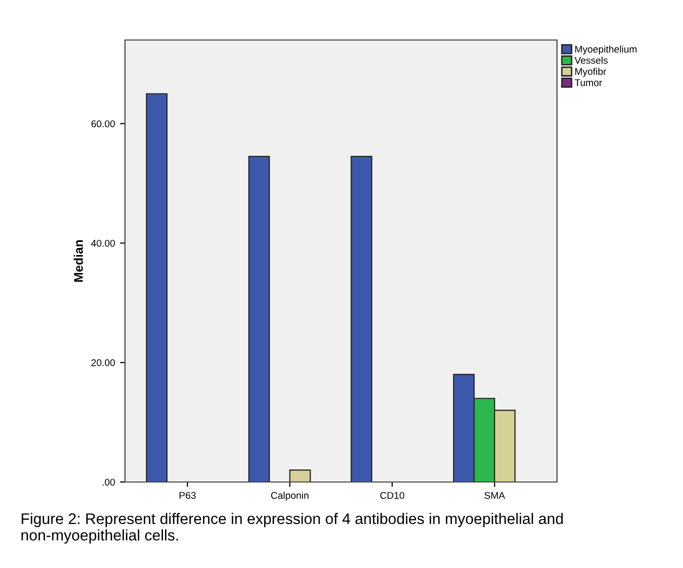 The image size is (683, 568). What do you see at coordinates (103, 243) in the screenshot?
I see `y-tick-label: 40.00` at bounding box center [103, 243].